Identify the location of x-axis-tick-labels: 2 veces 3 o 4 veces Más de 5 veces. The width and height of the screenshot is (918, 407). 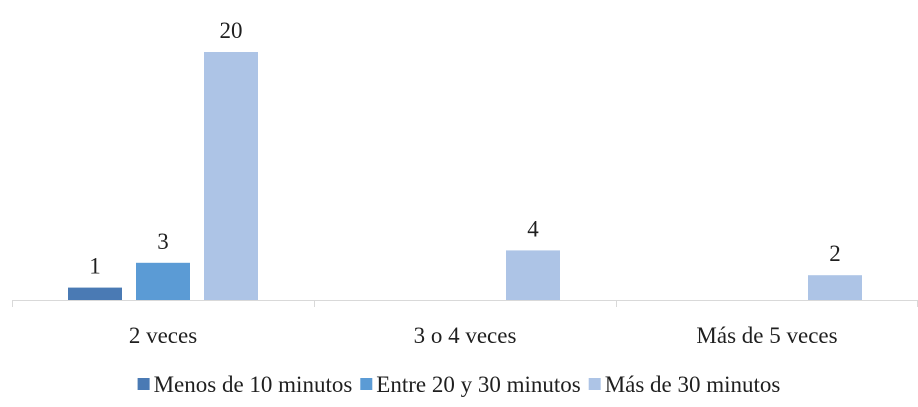
(483, 335).